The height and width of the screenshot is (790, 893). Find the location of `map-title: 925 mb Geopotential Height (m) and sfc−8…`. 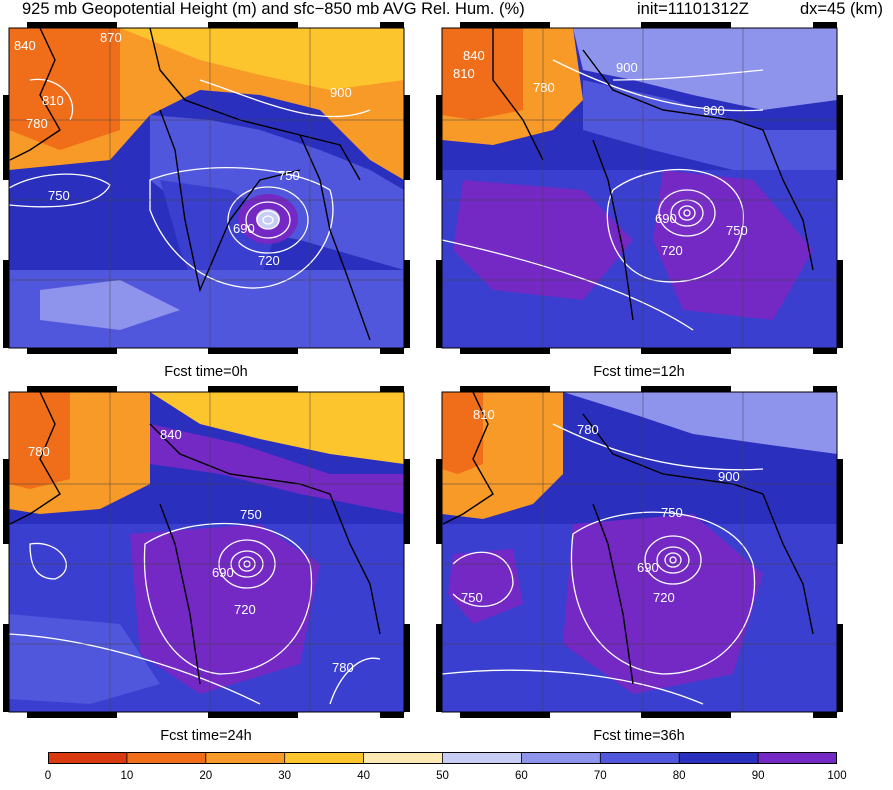

map-title: 925 mb Geopotential Height (m) and sfc−8… is located at coordinates (273, 9).